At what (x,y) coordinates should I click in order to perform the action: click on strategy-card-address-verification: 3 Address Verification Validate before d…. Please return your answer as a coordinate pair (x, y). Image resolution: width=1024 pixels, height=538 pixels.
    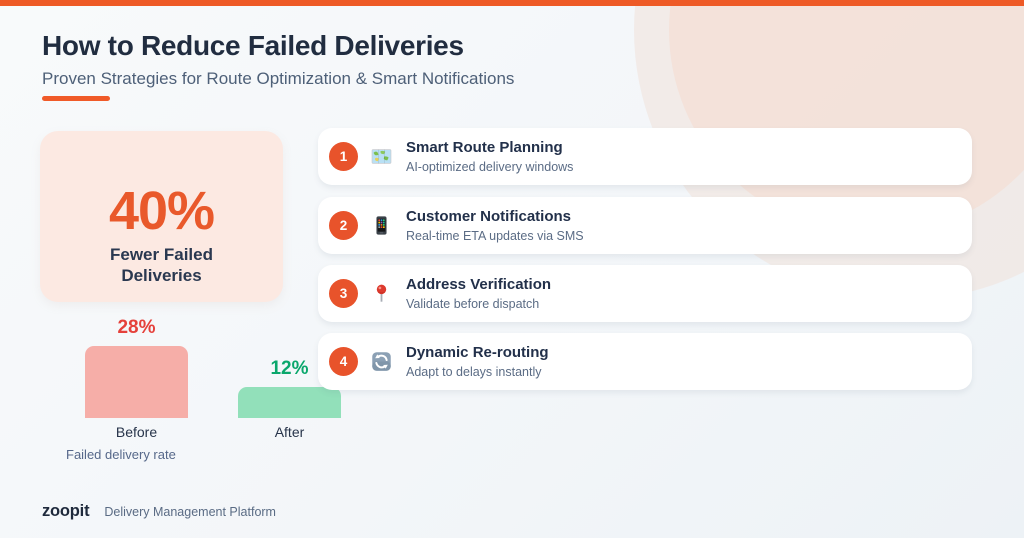
    Looking at the image, I should click on (645, 293).